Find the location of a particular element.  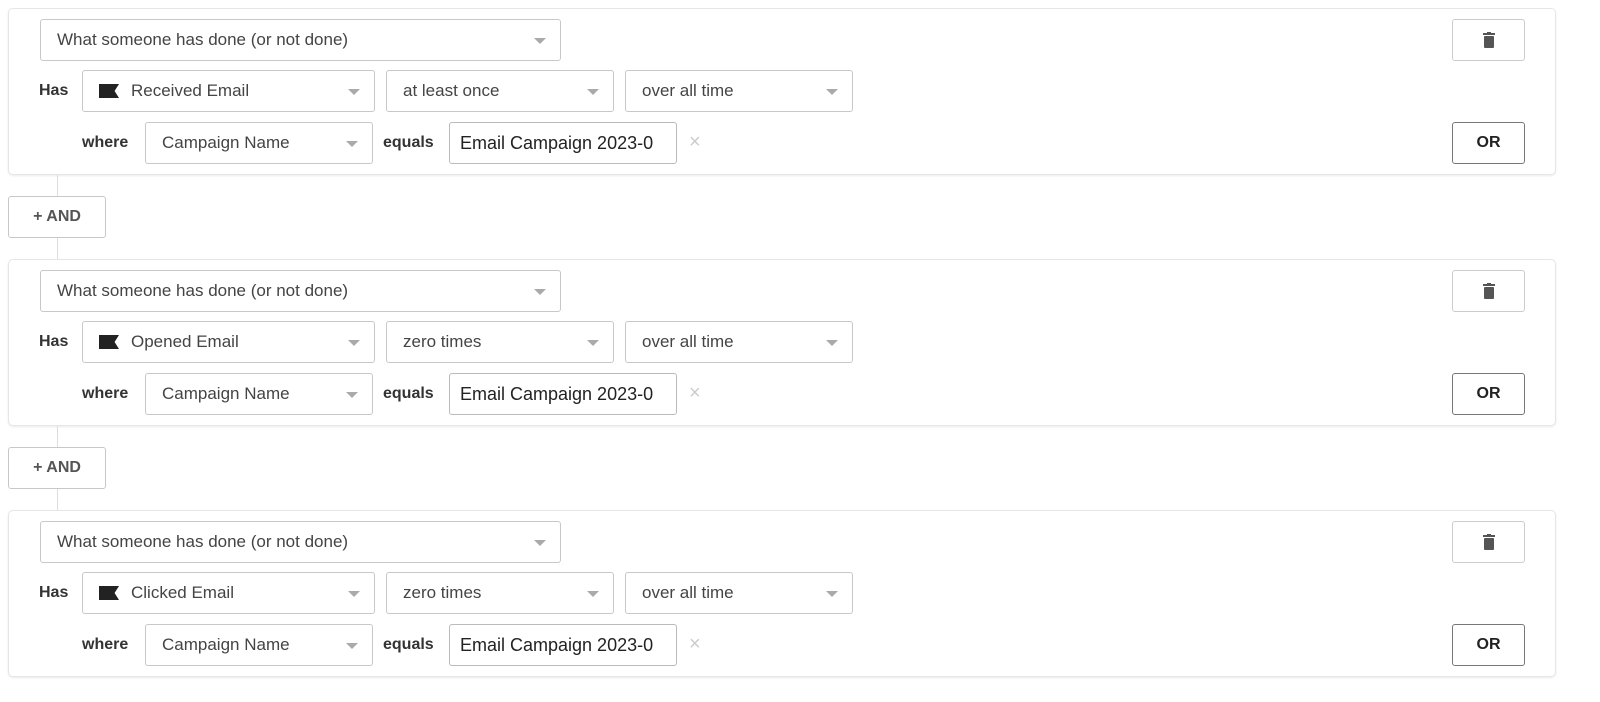

event-select: Opened Email is located at coordinates (228, 342).